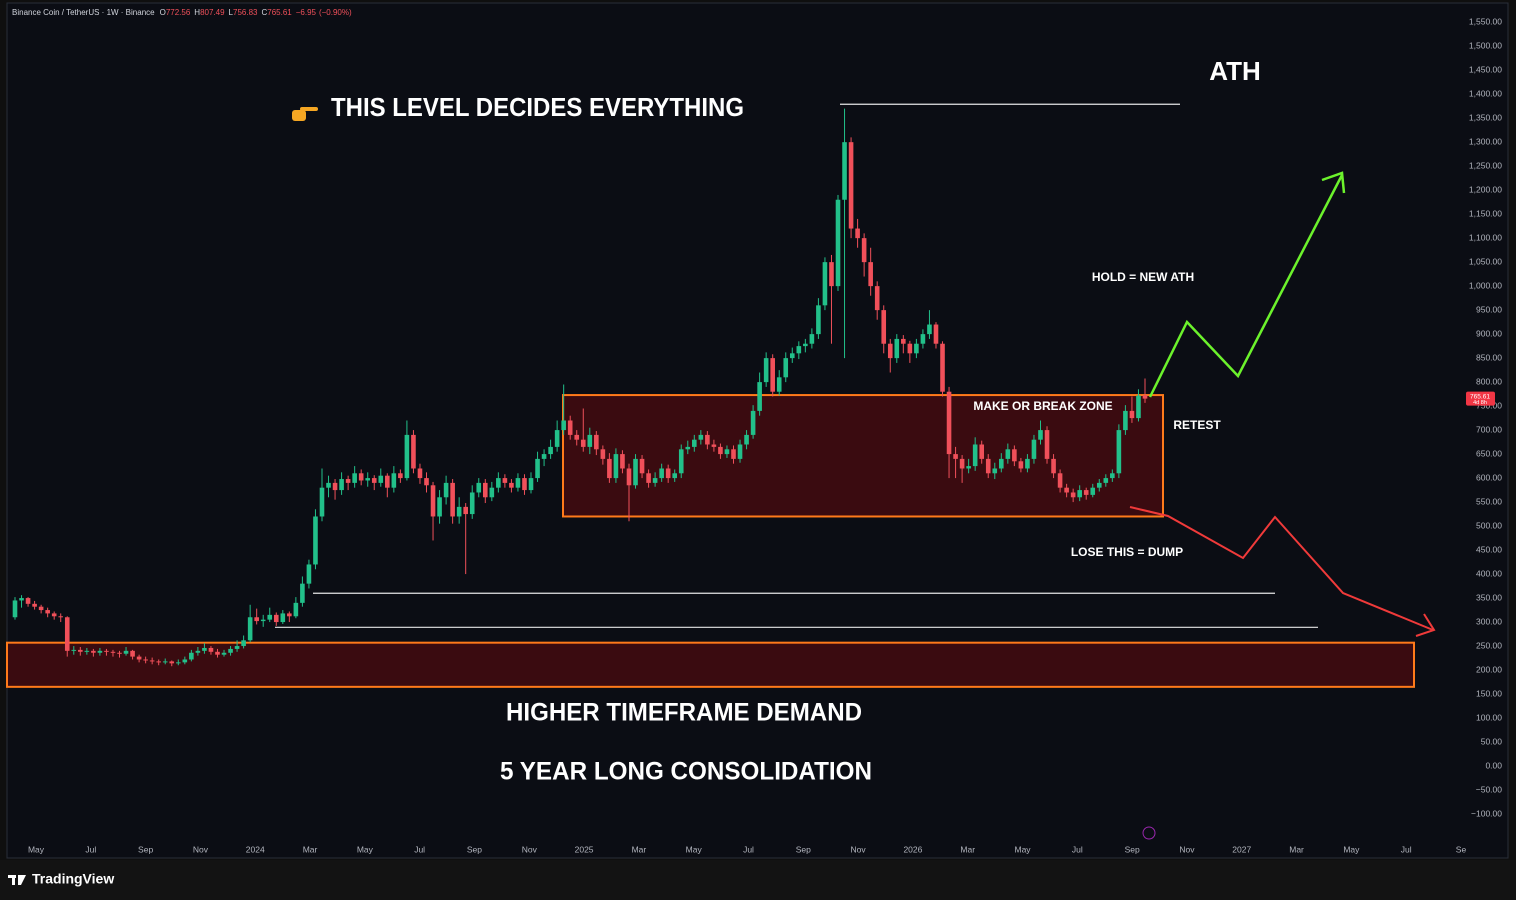  I want to click on x-tick-label: Jul, so click(1406, 849).